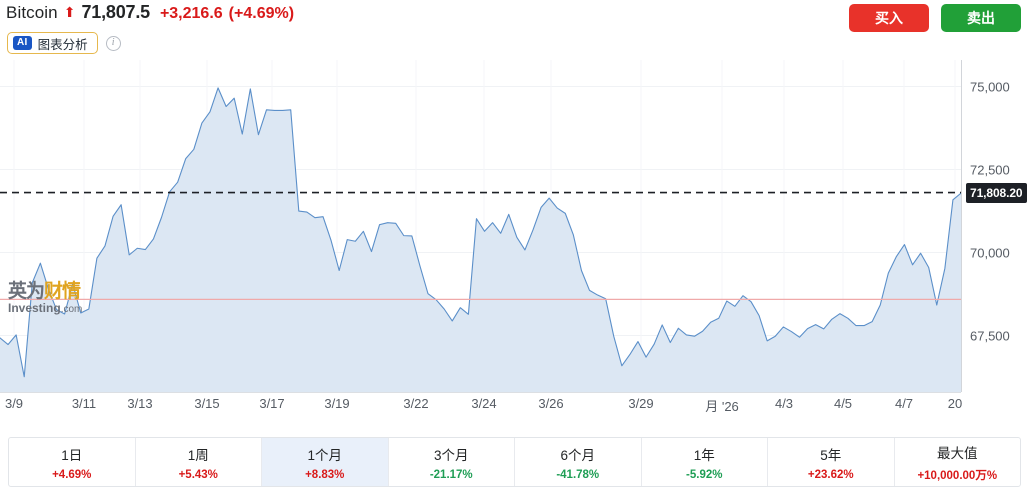  Describe the element at coordinates (14, 403) in the screenshot. I see `x-axis-tick-label: 3/9` at that location.